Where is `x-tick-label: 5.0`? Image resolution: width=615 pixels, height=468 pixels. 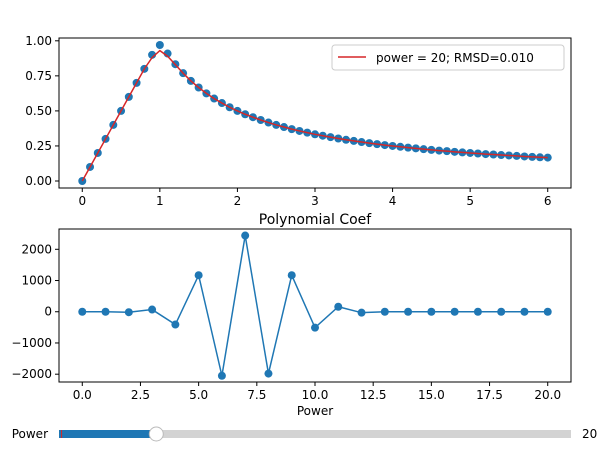
x-tick-label: 5.0 is located at coordinates (198, 395).